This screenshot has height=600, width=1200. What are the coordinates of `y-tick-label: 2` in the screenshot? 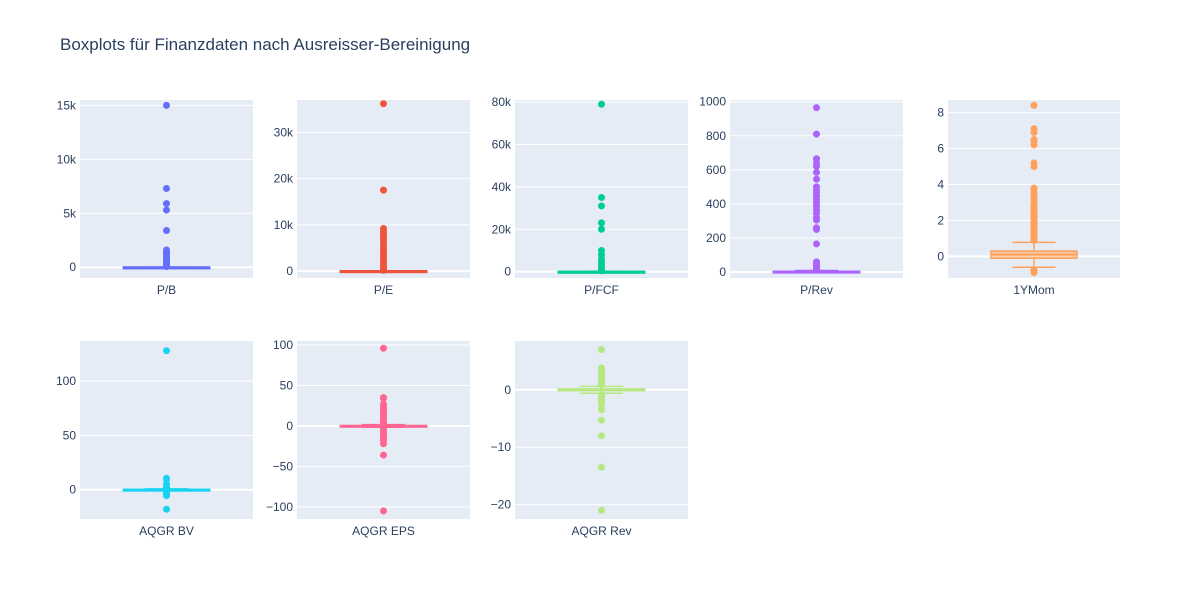 It's located at (940, 220).